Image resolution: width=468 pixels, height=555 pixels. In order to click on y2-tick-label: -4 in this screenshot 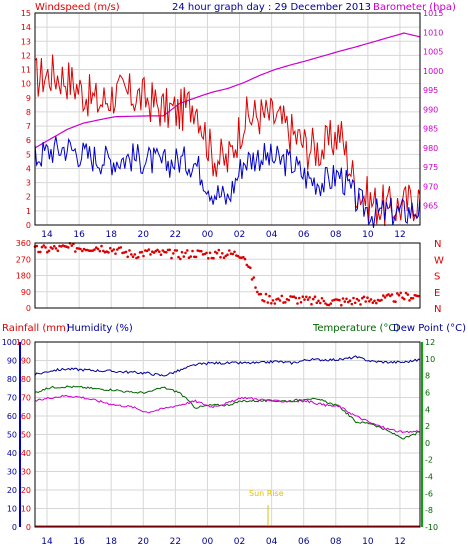, I will do `click(429, 477)`.